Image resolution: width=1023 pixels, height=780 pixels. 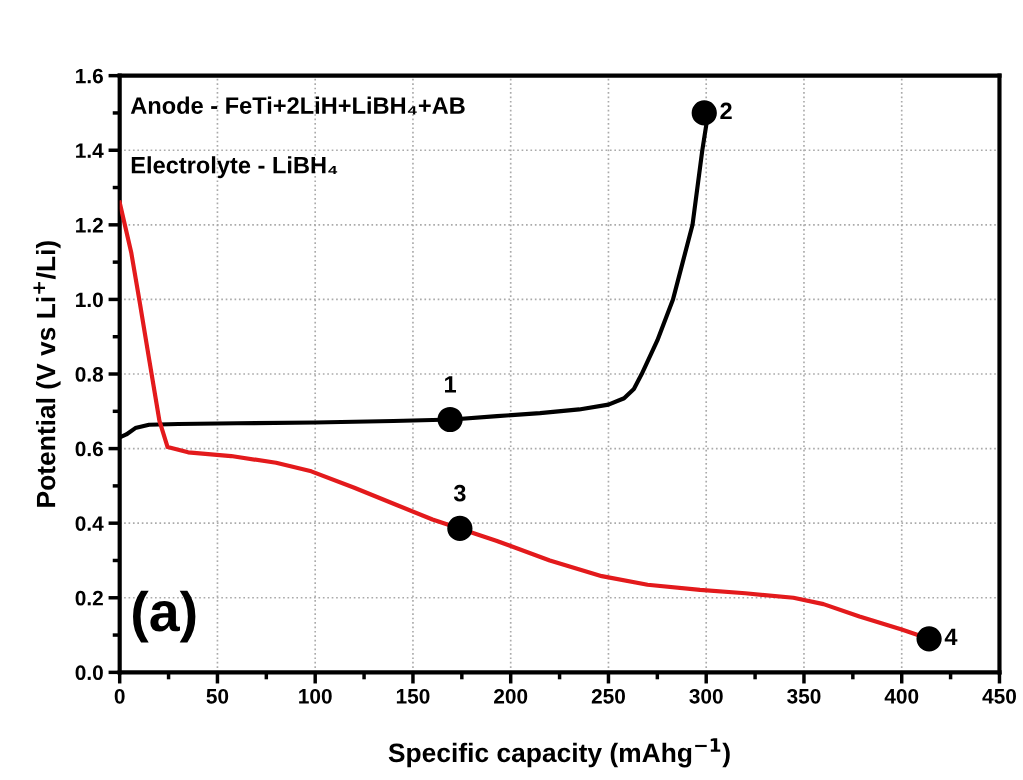 What do you see at coordinates (89, 598) in the screenshot?
I see `y-tick-label: 0.2` at bounding box center [89, 598].